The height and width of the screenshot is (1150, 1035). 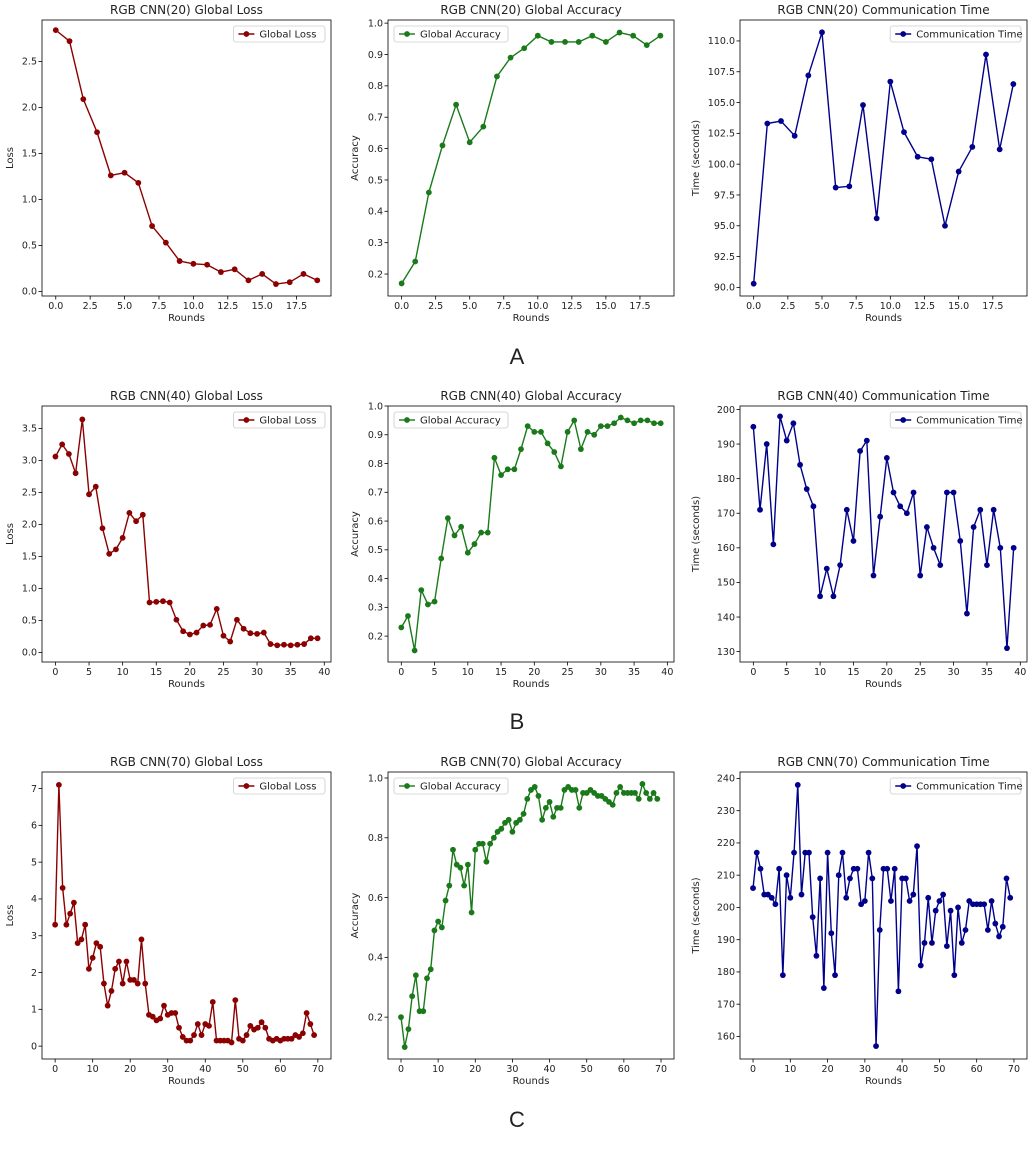 What do you see at coordinates (517, 356) in the screenshot?
I see `row-label-a: A` at bounding box center [517, 356].